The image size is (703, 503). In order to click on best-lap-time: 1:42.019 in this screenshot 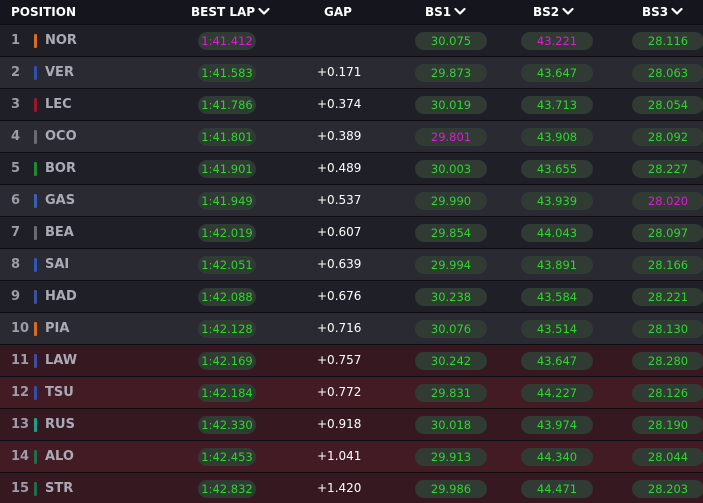, I will do `click(227, 233)`.